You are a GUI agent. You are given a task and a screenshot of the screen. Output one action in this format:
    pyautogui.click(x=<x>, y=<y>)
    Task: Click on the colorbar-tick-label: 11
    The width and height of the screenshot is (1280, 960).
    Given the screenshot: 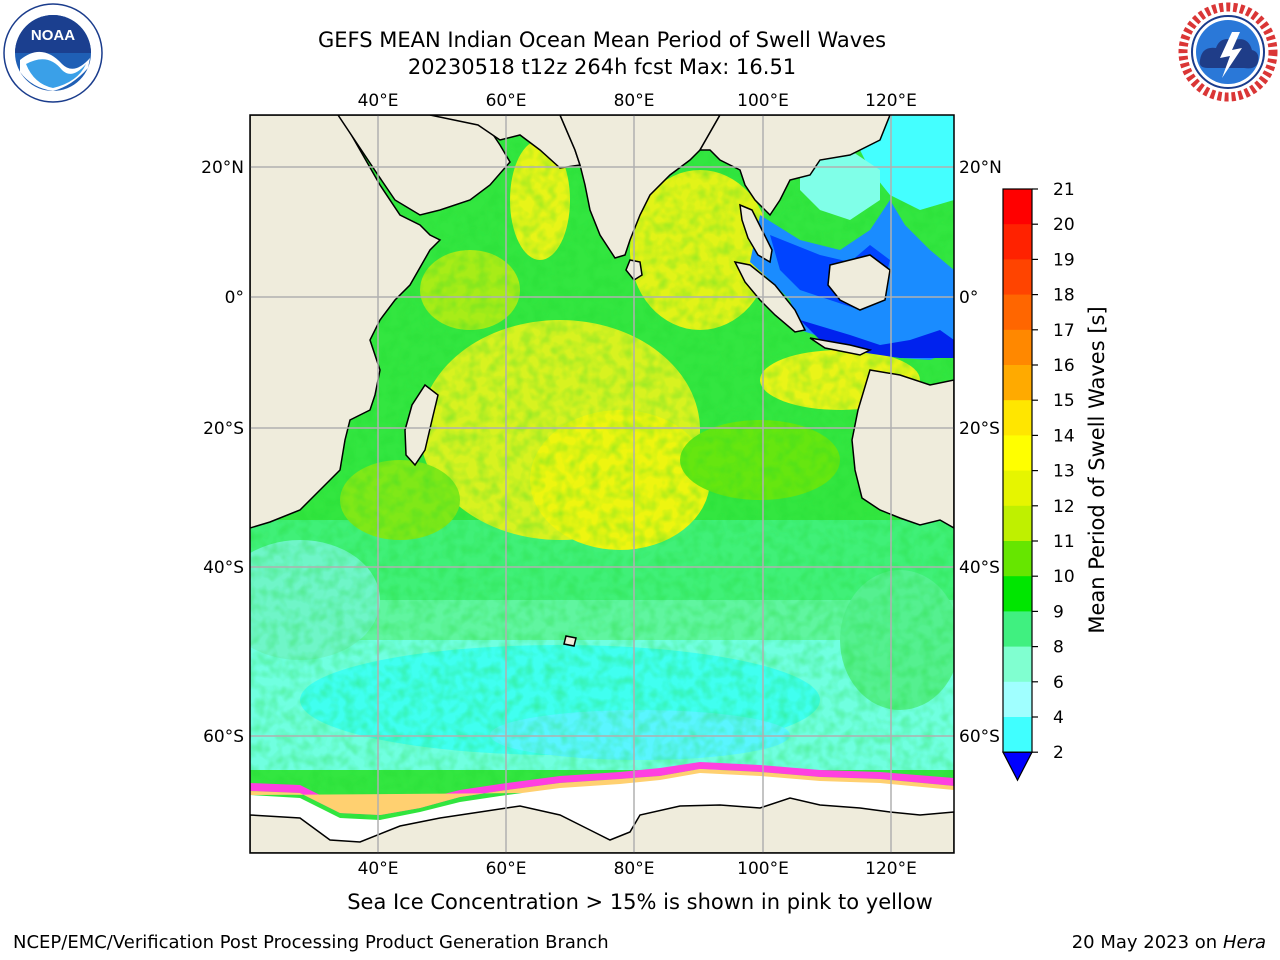 What is the action you would take?
    pyautogui.click(x=1064, y=542)
    